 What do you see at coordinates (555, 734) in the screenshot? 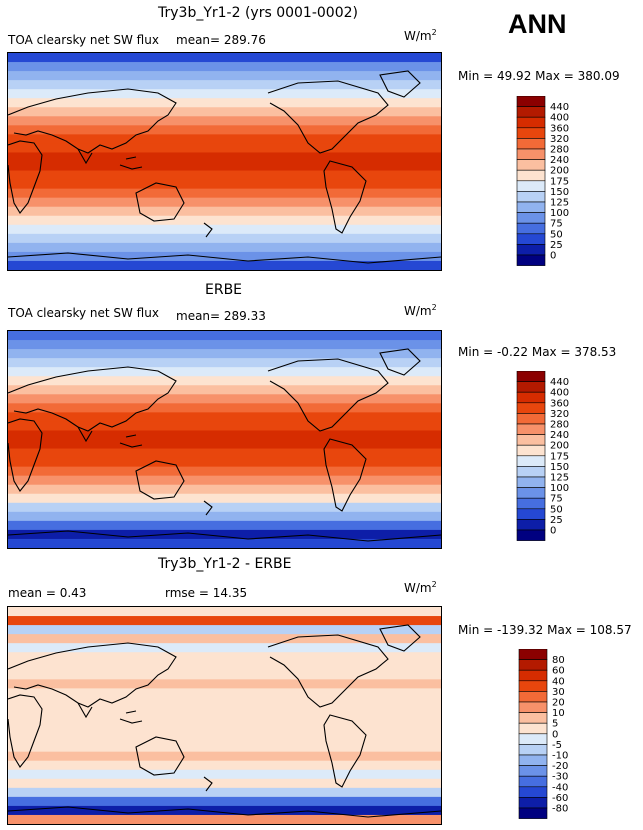
I see `colorbar-tick-label: 0` at bounding box center [555, 734].